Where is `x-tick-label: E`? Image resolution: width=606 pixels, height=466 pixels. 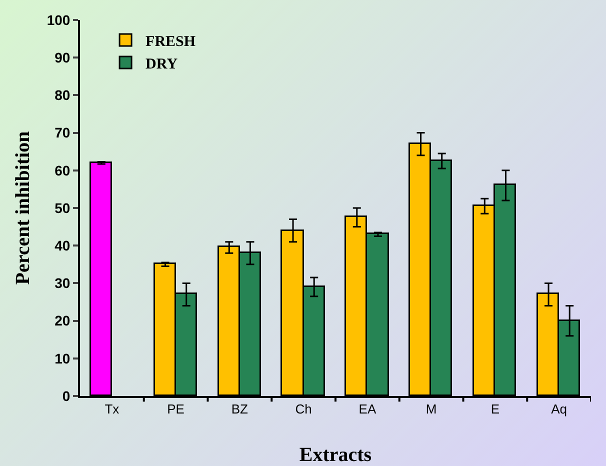 x-tick-label: E is located at coordinates (495, 409).